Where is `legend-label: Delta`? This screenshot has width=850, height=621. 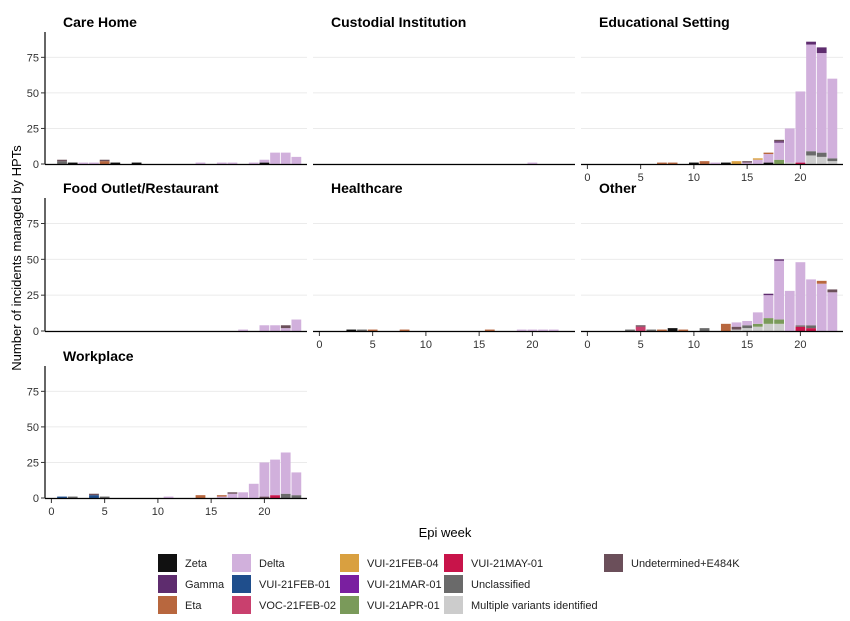
legend-label: Delta is located at coordinates (272, 564).